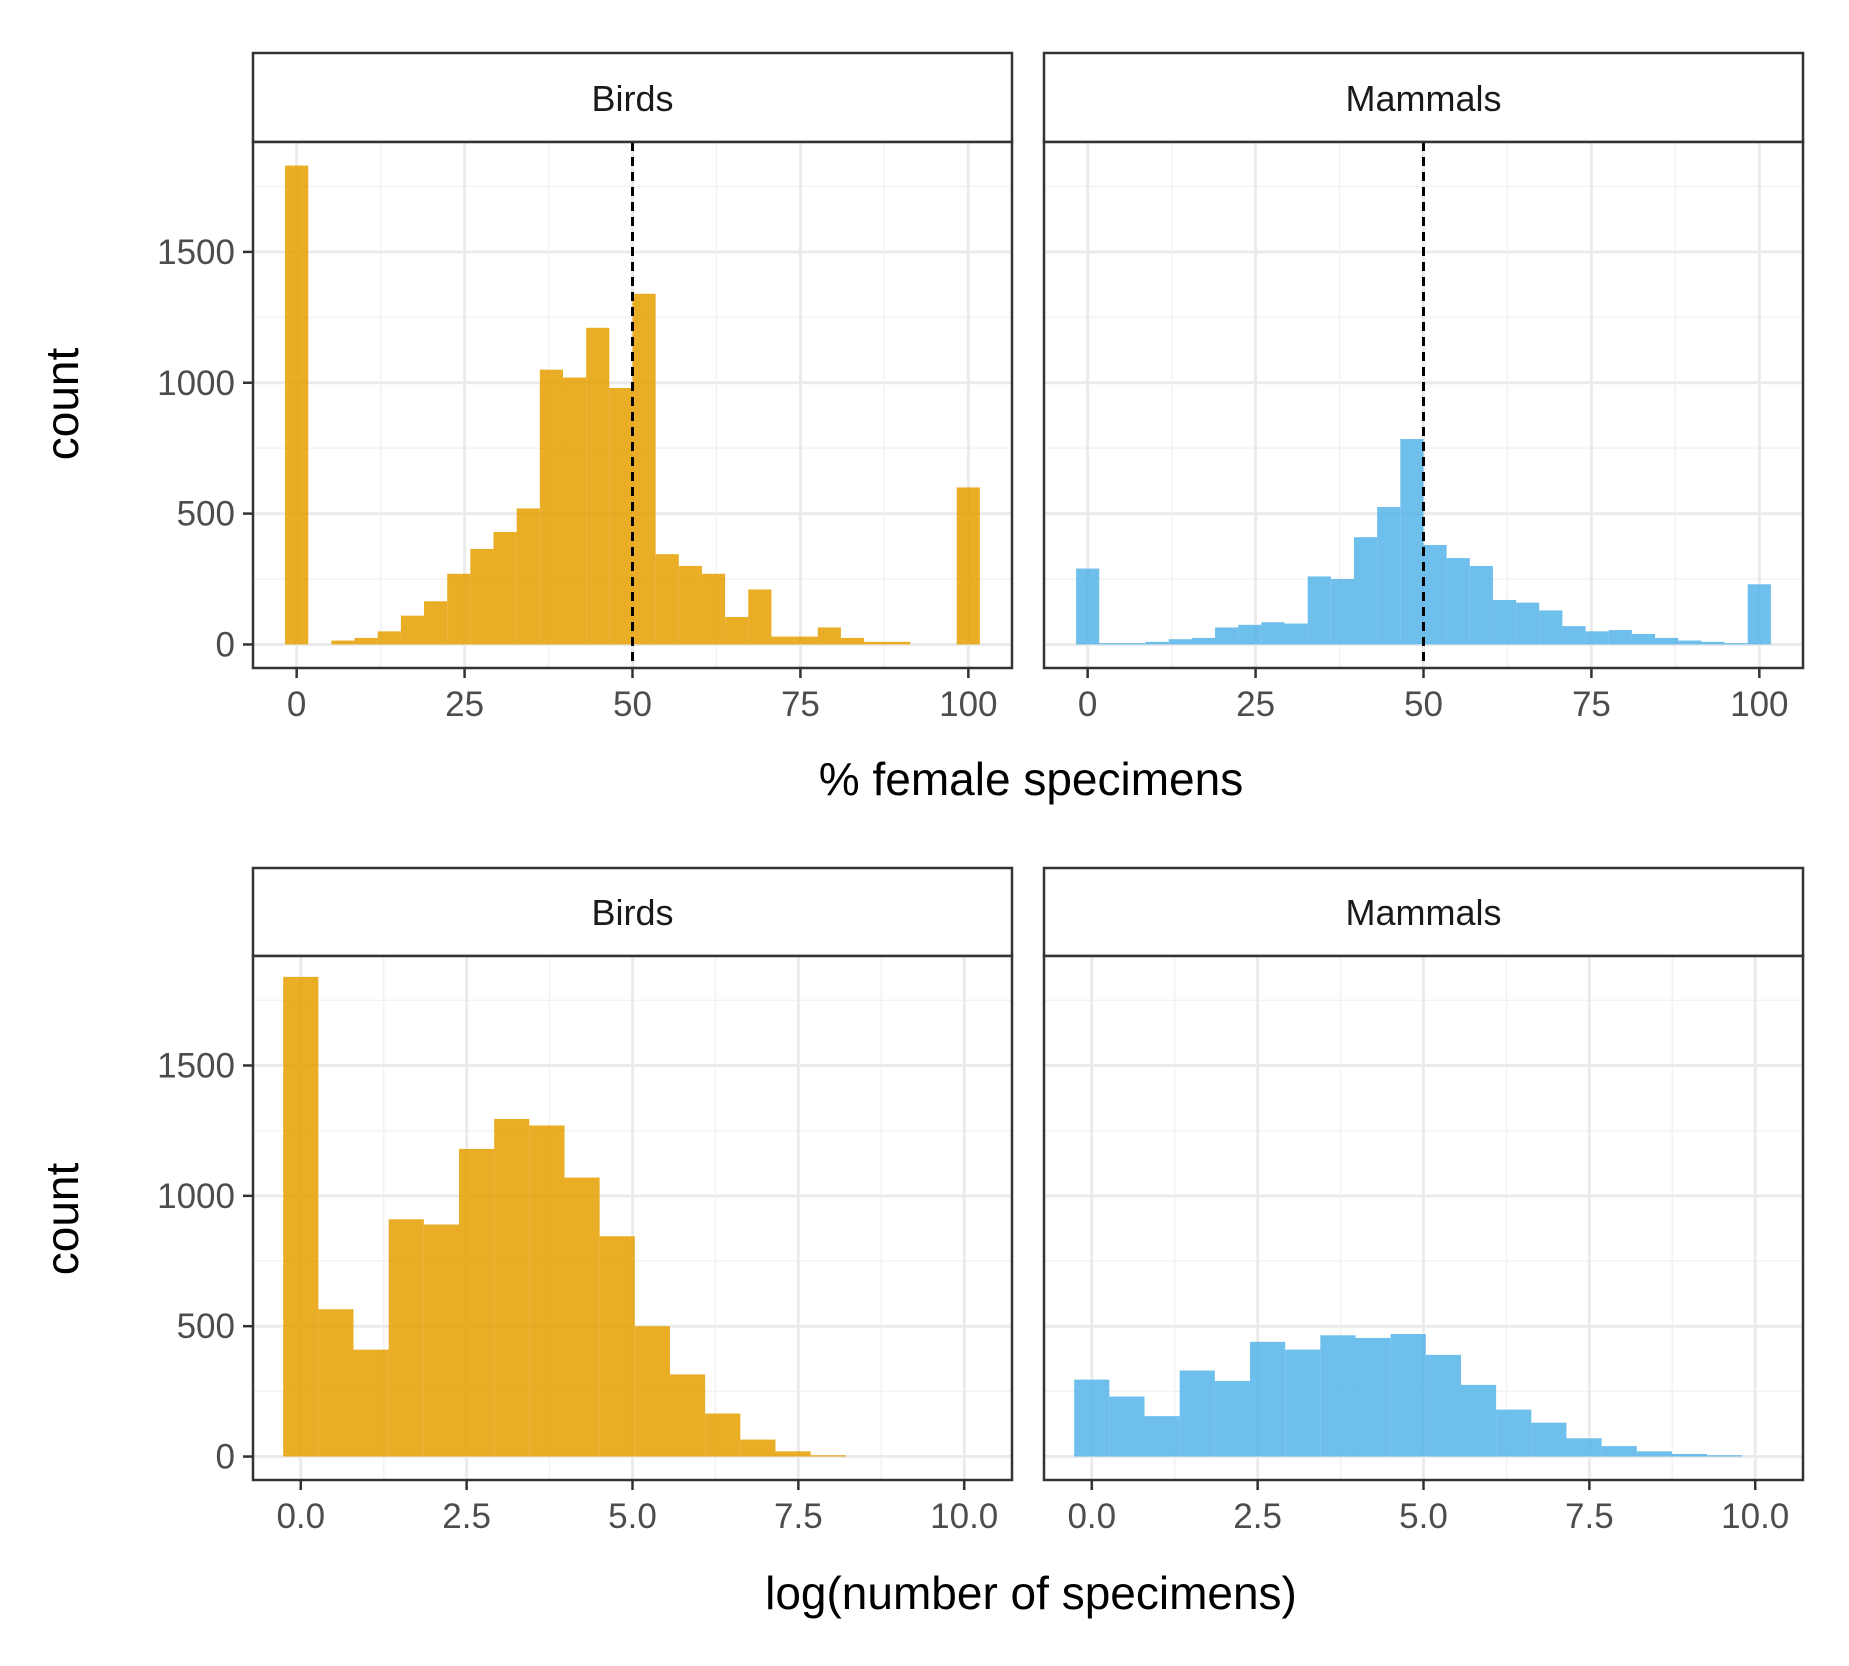  I want to click on histogram-panel: 0.0 2.5 5.0 7.5 10.0, so click(1423, 1245).